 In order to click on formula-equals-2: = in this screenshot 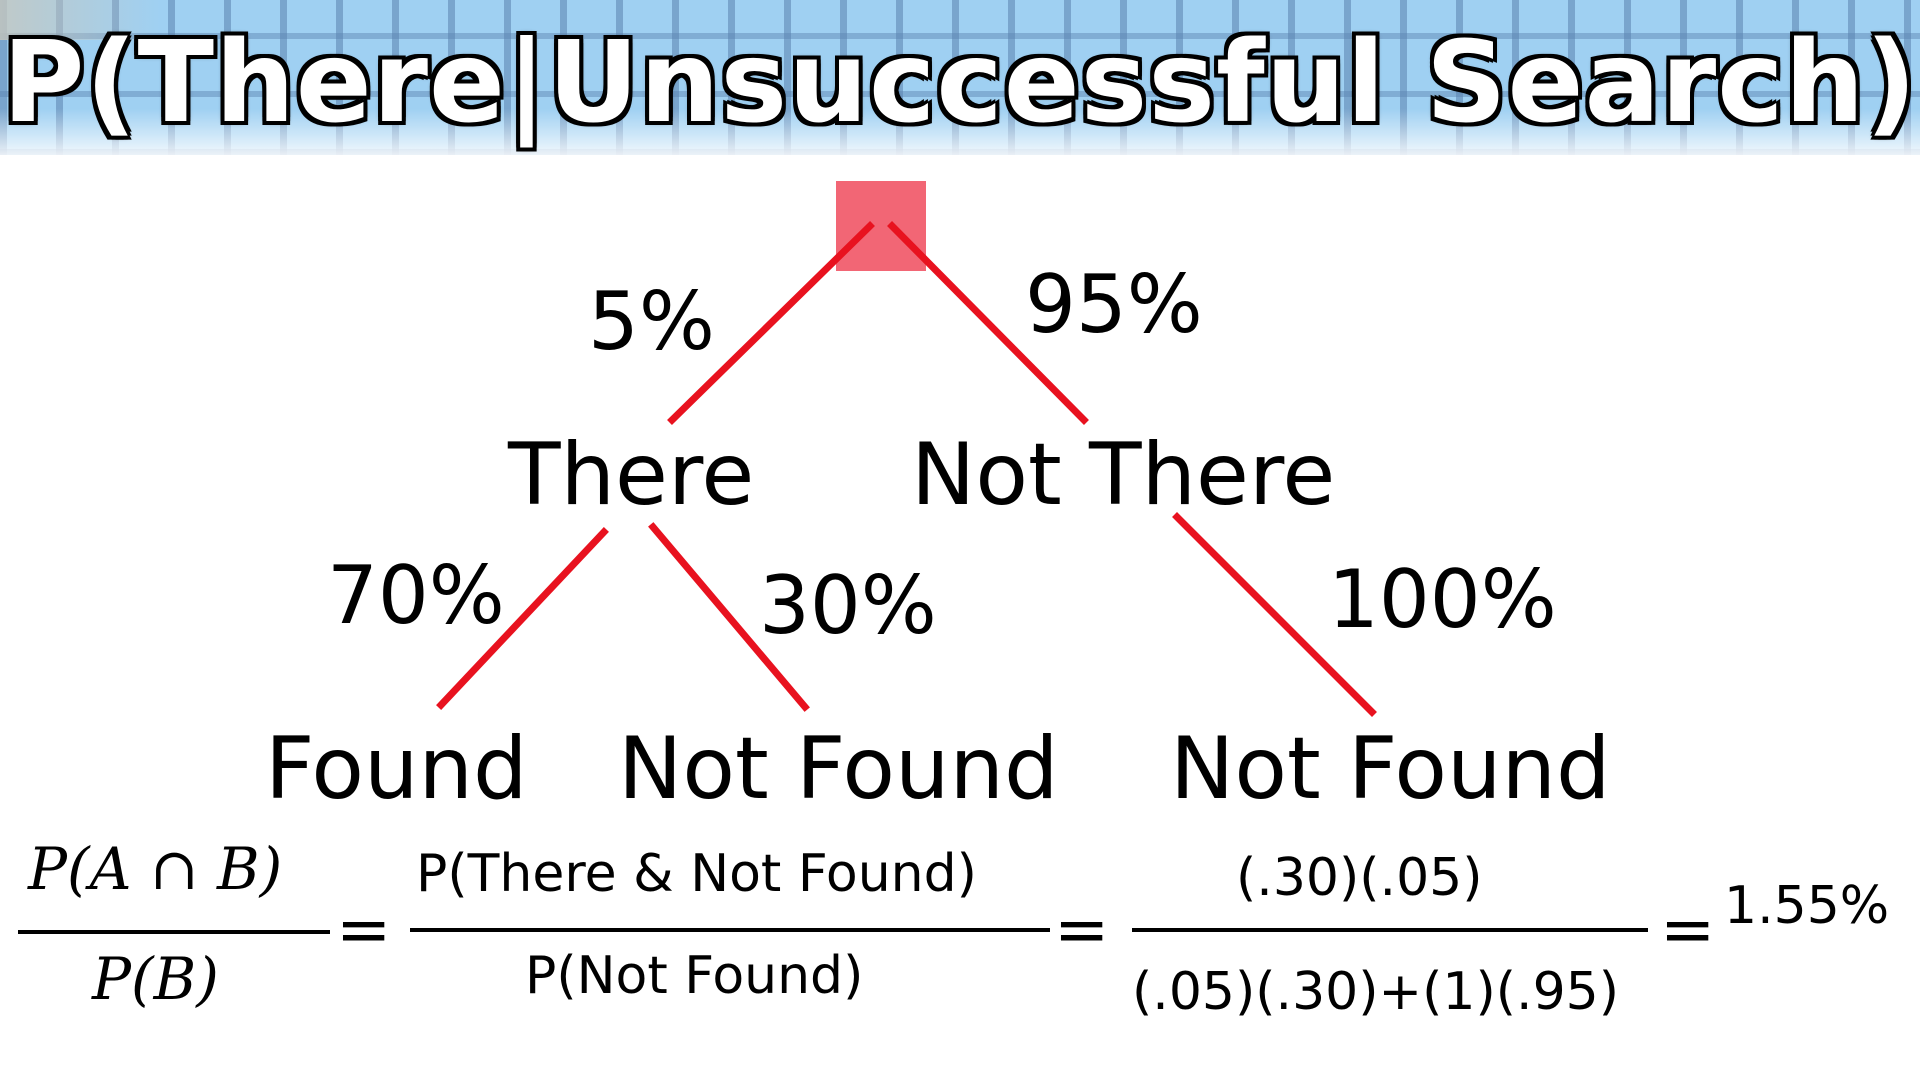, I will do `click(1082, 929)`.